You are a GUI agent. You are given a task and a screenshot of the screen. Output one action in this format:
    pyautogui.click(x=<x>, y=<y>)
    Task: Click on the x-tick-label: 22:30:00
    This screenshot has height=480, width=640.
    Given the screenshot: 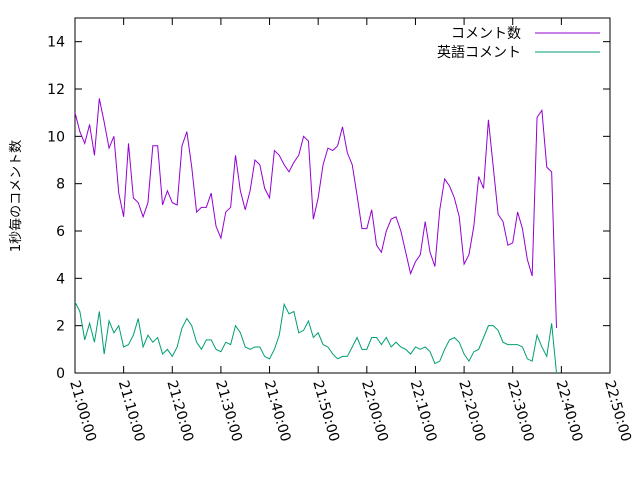 What is the action you would take?
    pyautogui.click(x=520, y=411)
    